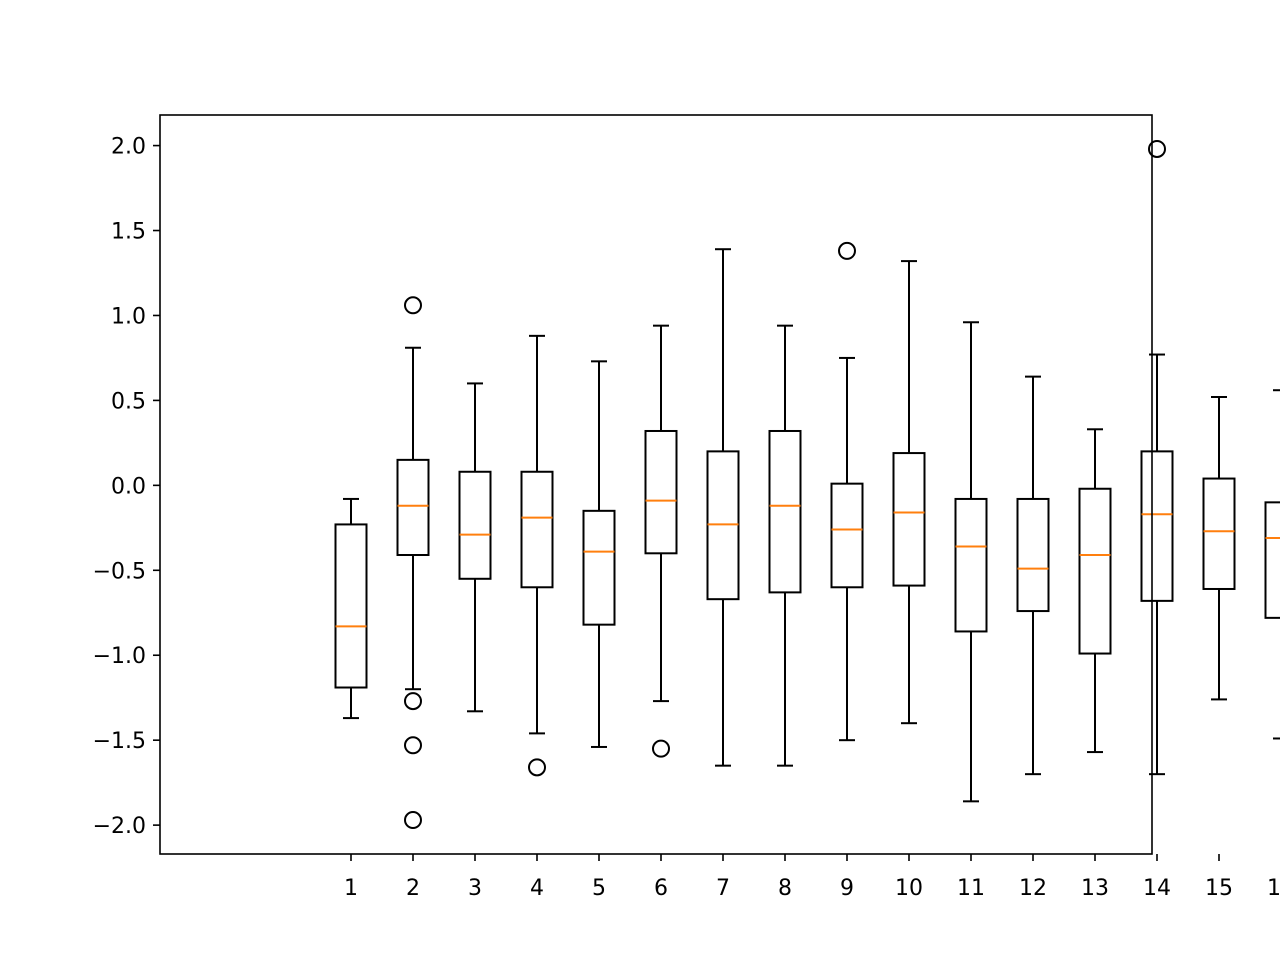 The width and height of the screenshot is (1280, 960). Describe the element at coordinates (1219, 888) in the screenshot. I see `x-tick-label: 15` at that location.